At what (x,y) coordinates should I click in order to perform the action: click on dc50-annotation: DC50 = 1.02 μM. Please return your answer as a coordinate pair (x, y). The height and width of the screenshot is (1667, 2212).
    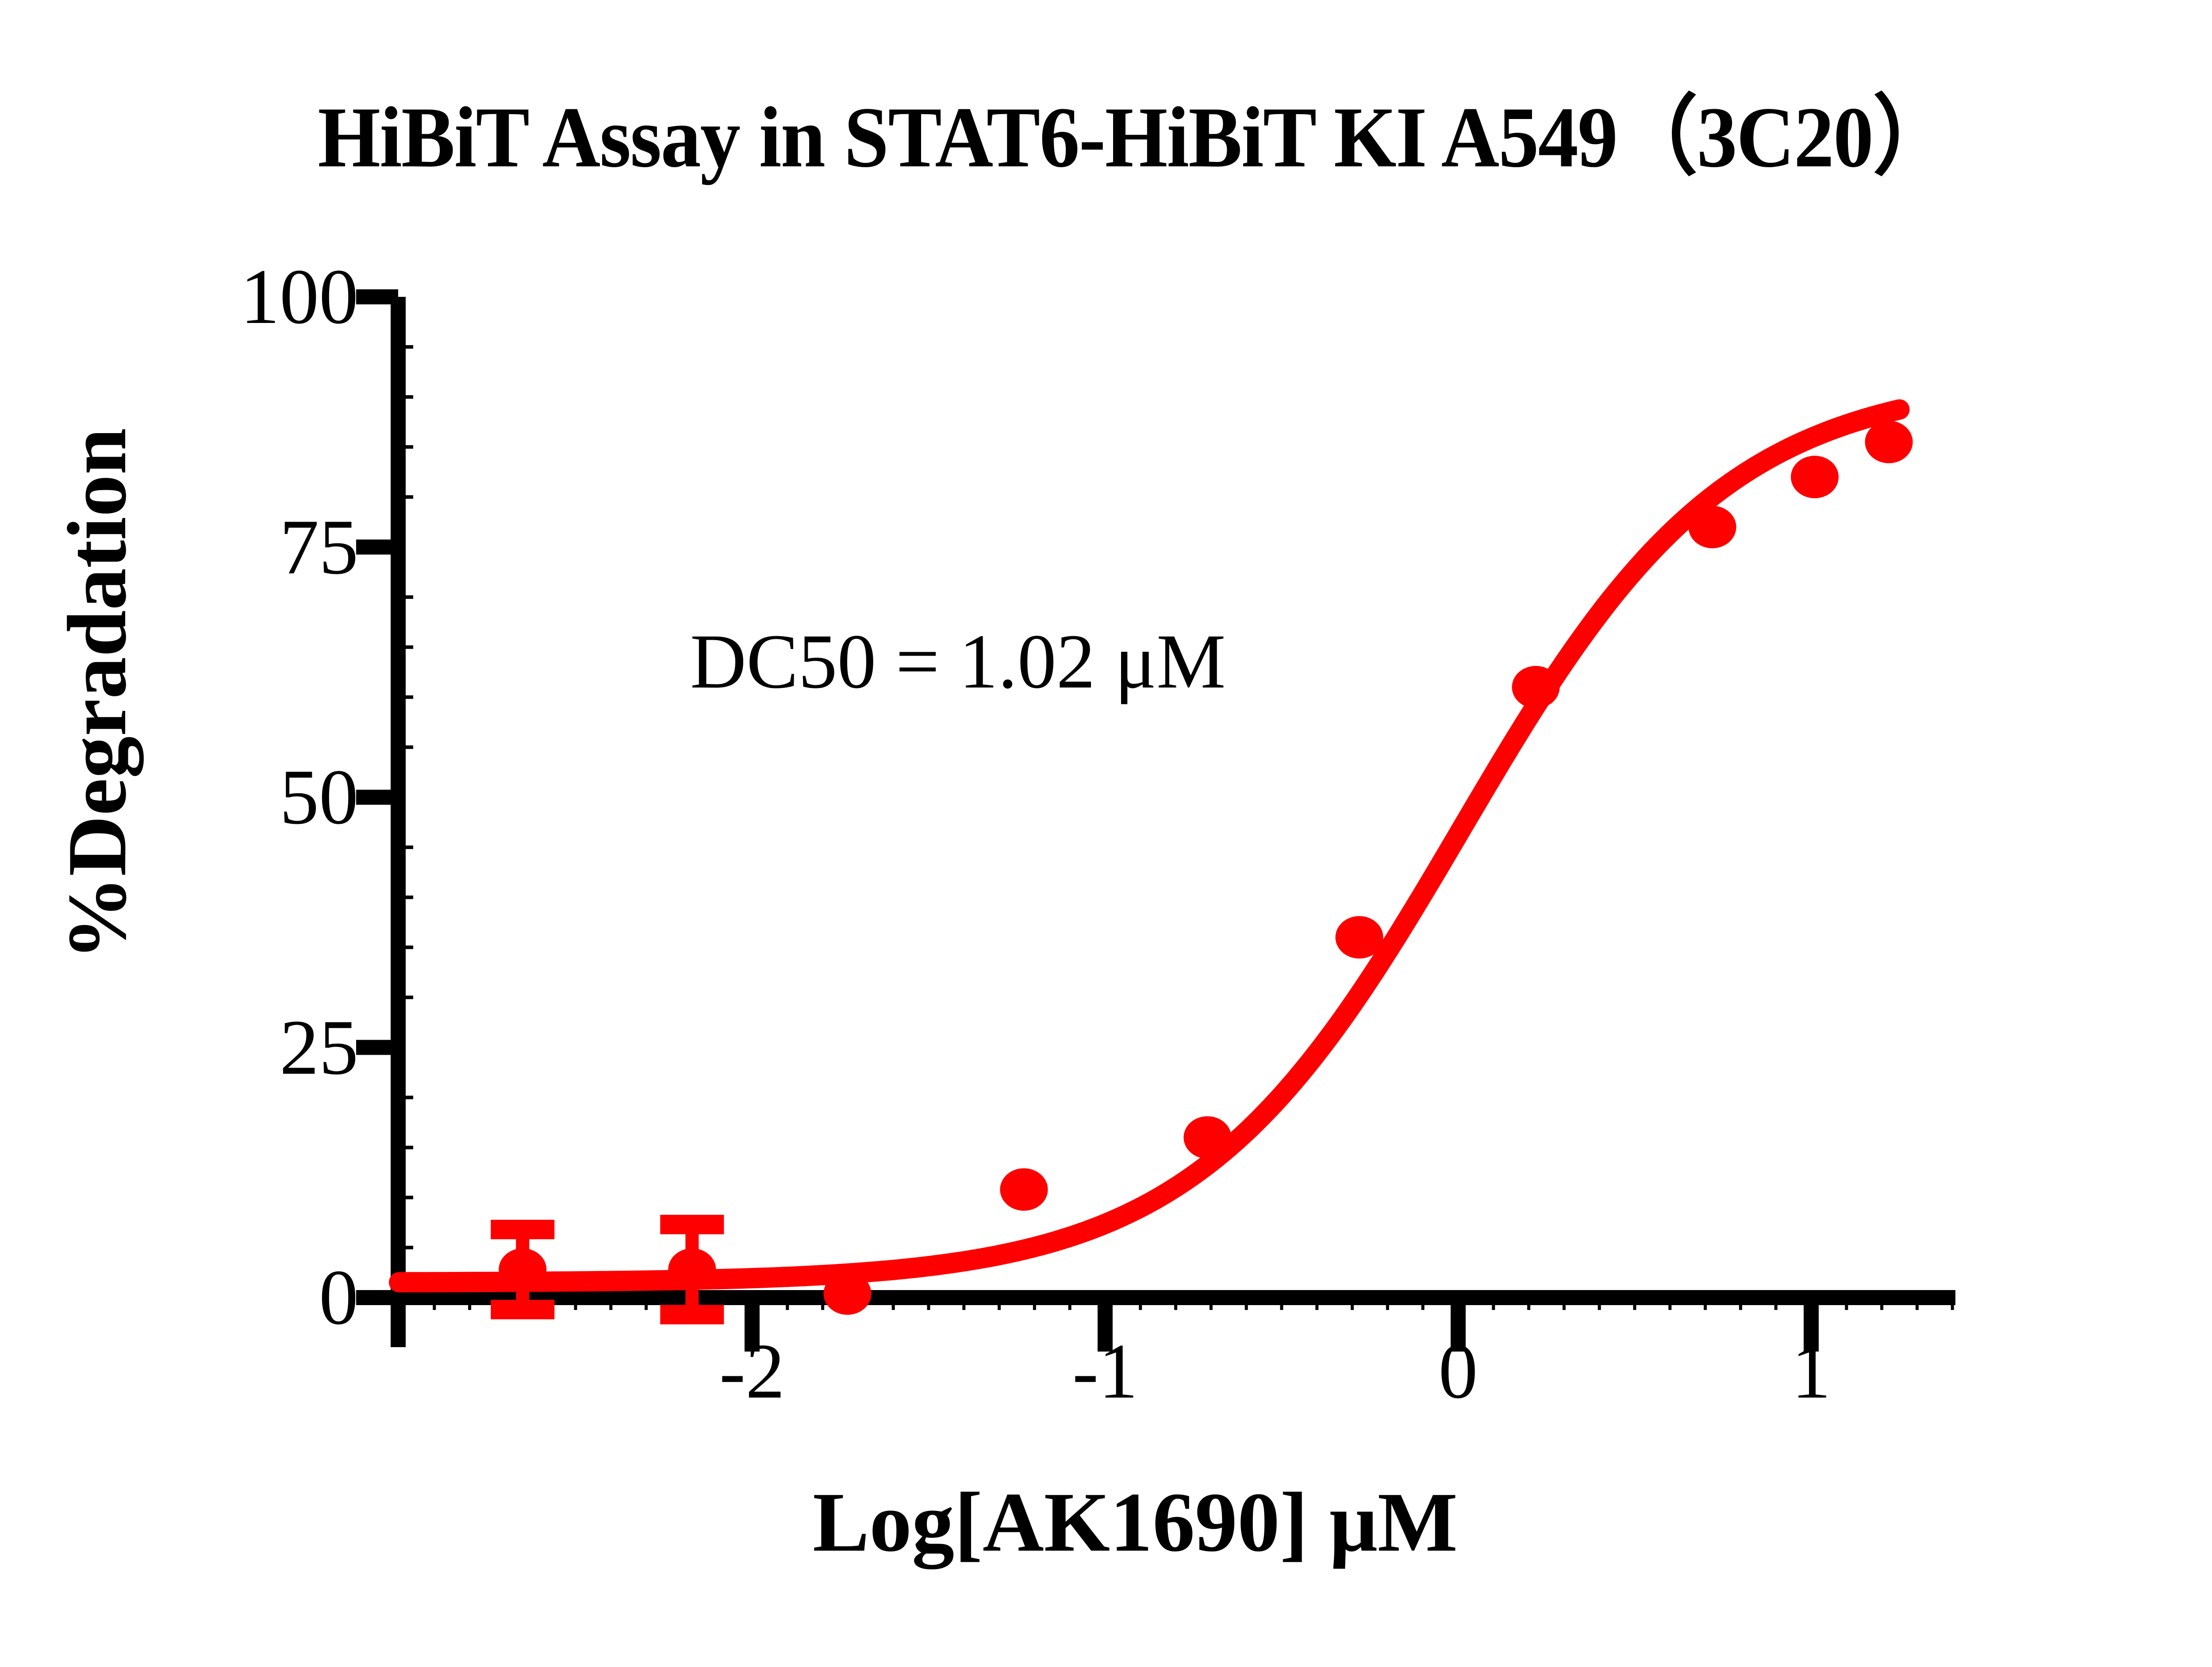
    Looking at the image, I should click on (958, 661).